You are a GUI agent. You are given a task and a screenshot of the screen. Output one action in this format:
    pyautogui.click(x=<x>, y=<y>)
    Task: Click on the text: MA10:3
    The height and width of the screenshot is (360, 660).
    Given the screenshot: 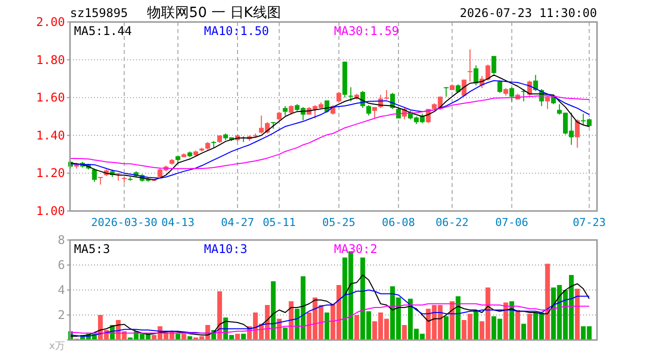 What is the action you would take?
    pyautogui.click(x=226, y=249)
    